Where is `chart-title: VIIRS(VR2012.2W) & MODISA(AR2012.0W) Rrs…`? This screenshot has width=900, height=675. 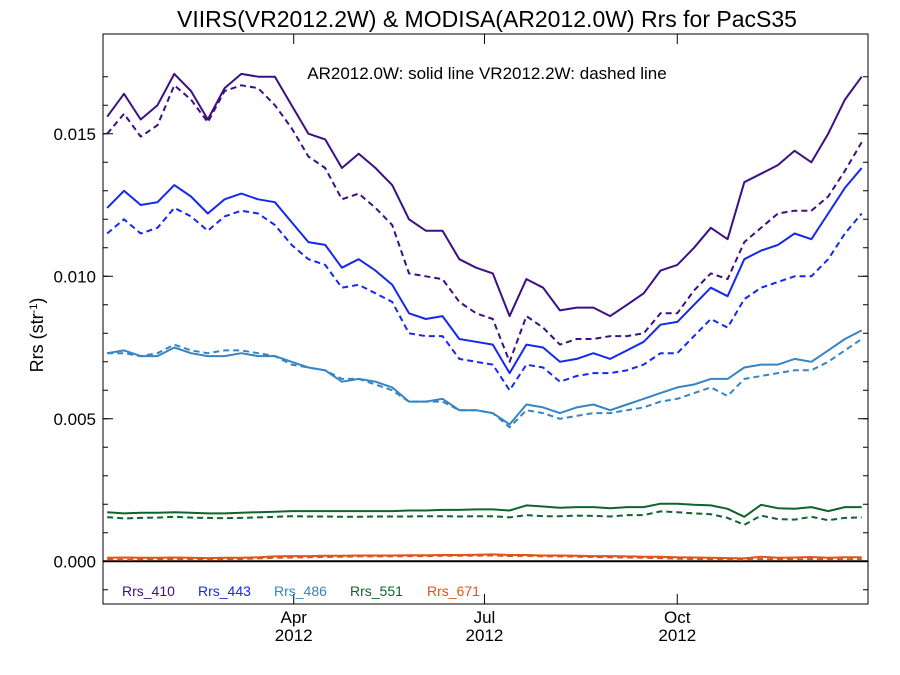 chart-title: VIIRS(VR2012.2W) & MODISA(AR2012.0W) Rrs… is located at coordinates (487, 19).